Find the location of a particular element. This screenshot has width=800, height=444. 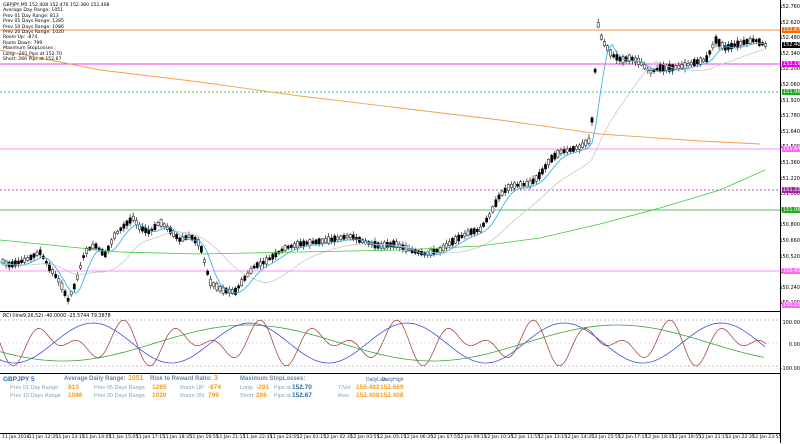

price-tick-label: 150.520 is located at coordinates (789, 257).